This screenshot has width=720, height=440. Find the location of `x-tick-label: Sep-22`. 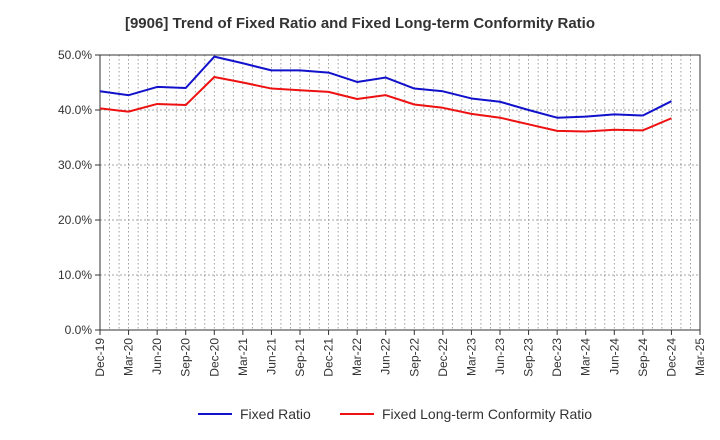

x-tick-label: Sep-22 is located at coordinates (414, 357).